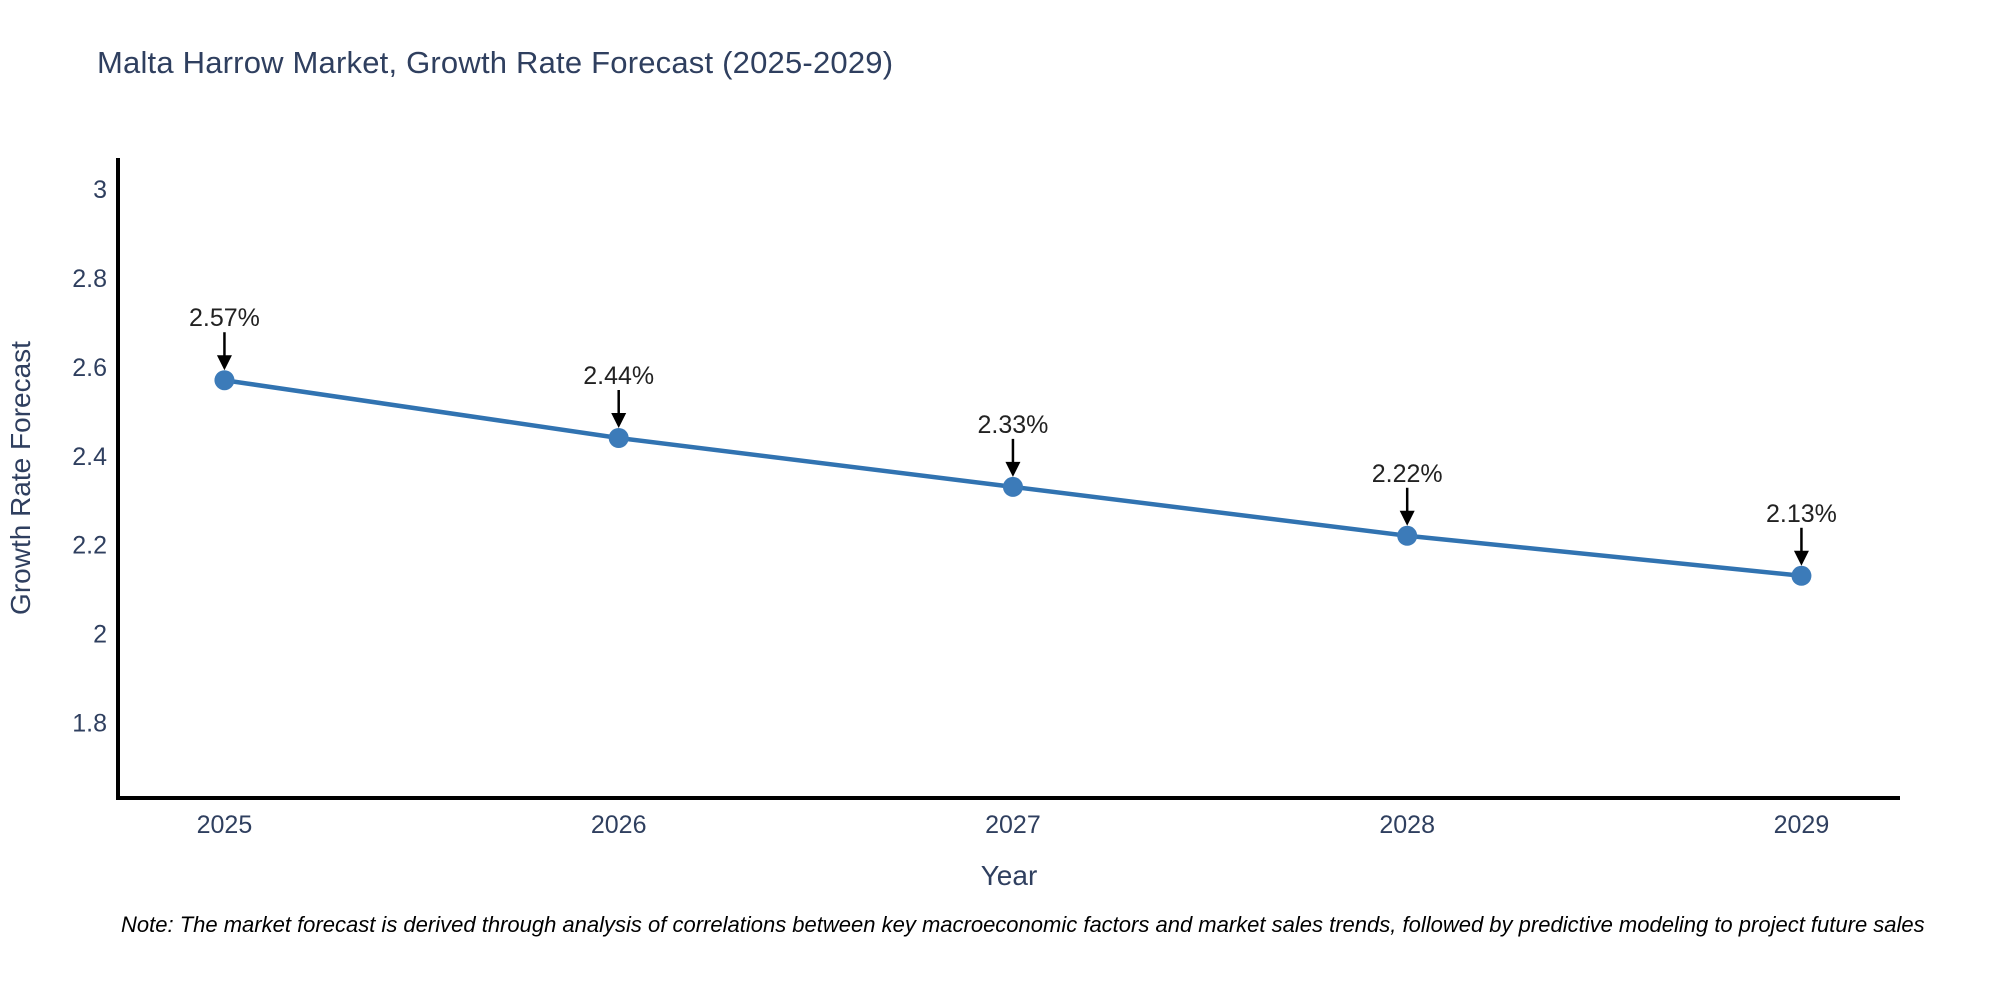 Image resolution: width=2000 pixels, height=1000 pixels. I want to click on data-label-2026: 2.44%, so click(618, 376).